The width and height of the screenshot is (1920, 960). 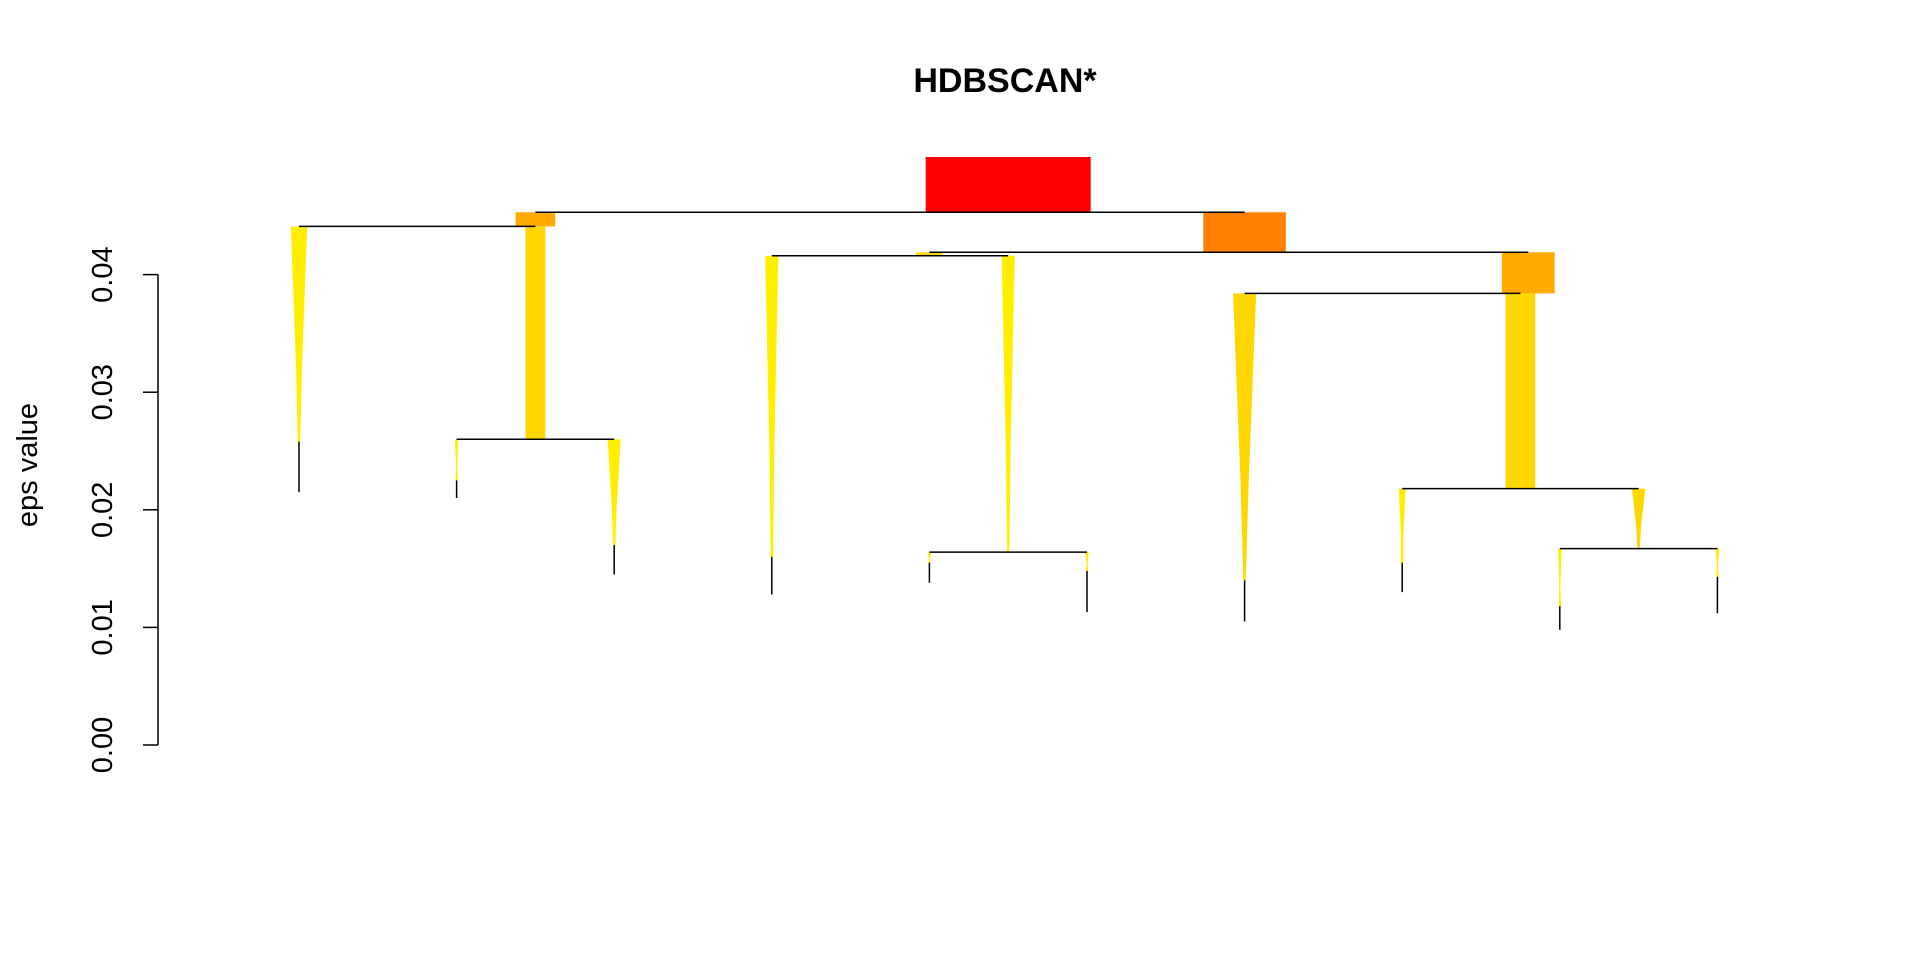 What do you see at coordinates (535, 219) in the screenshot?
I see `cluster-branch-A` at bounding box center [535, 219].